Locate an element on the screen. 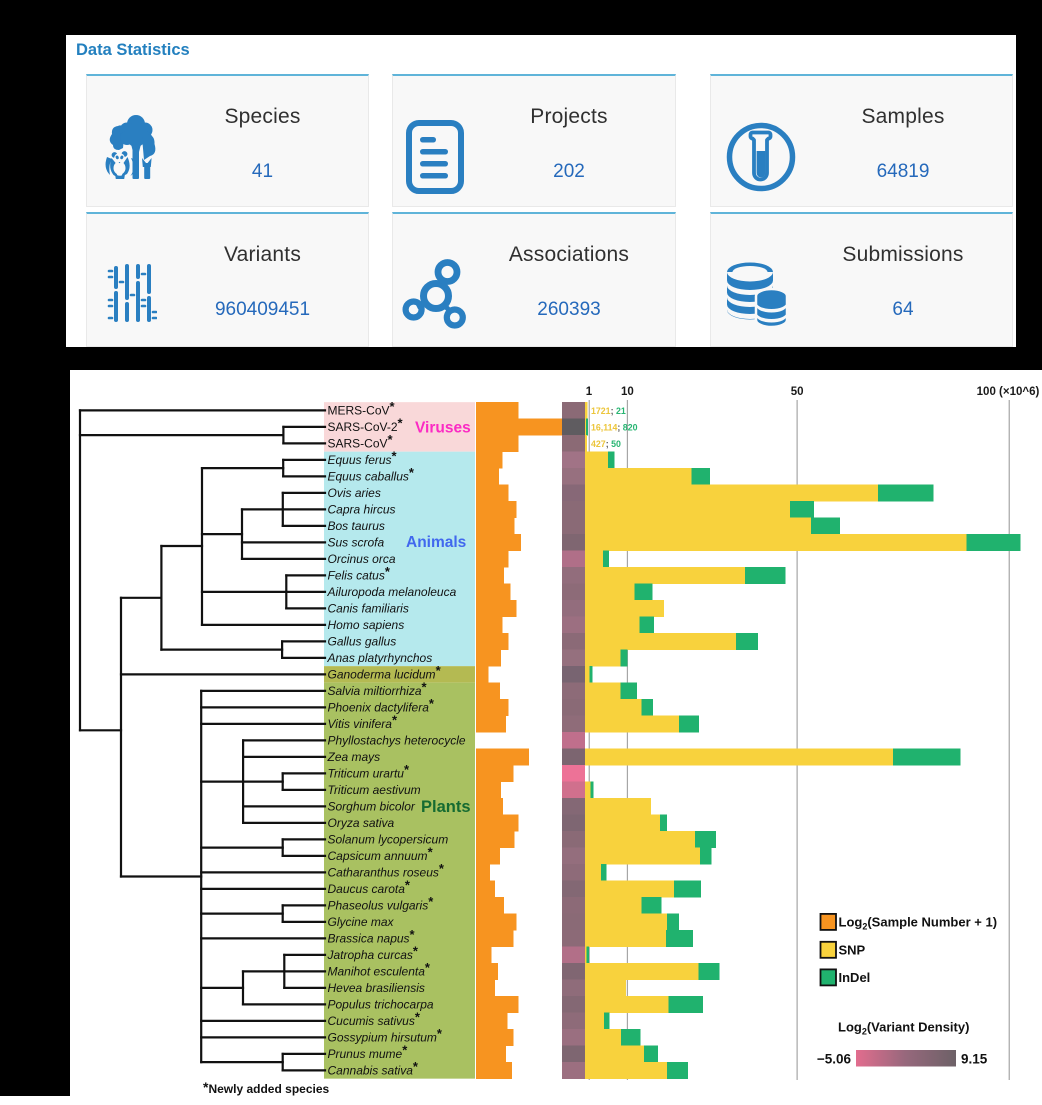 The height and width of the screenshot is (1105, 1042). svg-text: 16,114; 820 is located at coordinates (614, 427).